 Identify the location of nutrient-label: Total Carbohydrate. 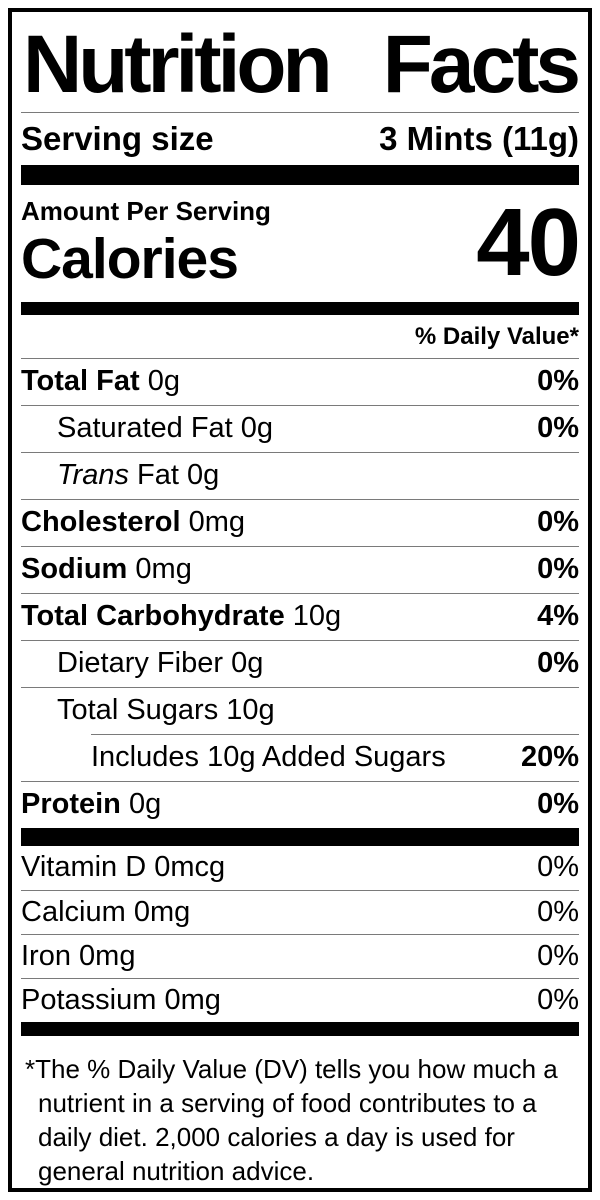
(153, 616).